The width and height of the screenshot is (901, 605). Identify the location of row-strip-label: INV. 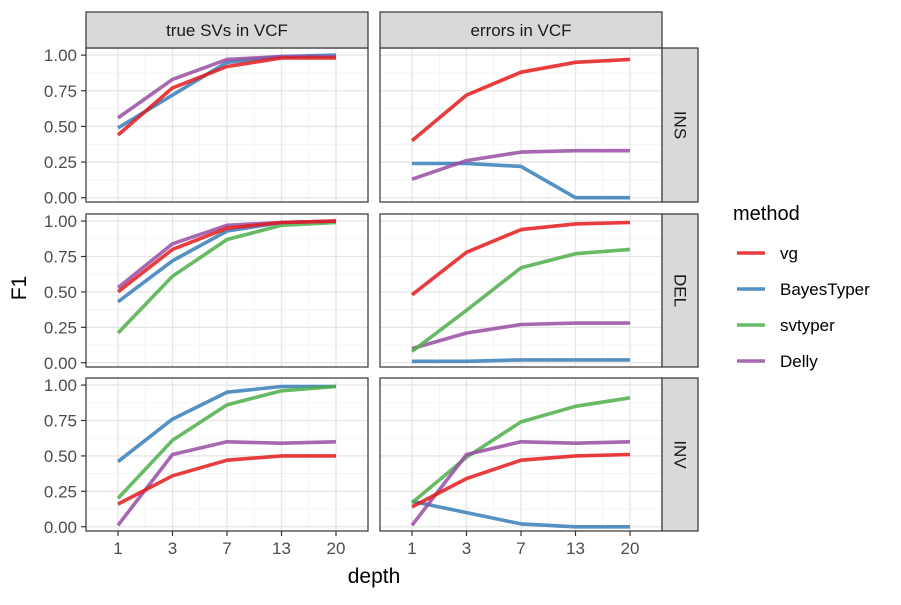
(680, 454).